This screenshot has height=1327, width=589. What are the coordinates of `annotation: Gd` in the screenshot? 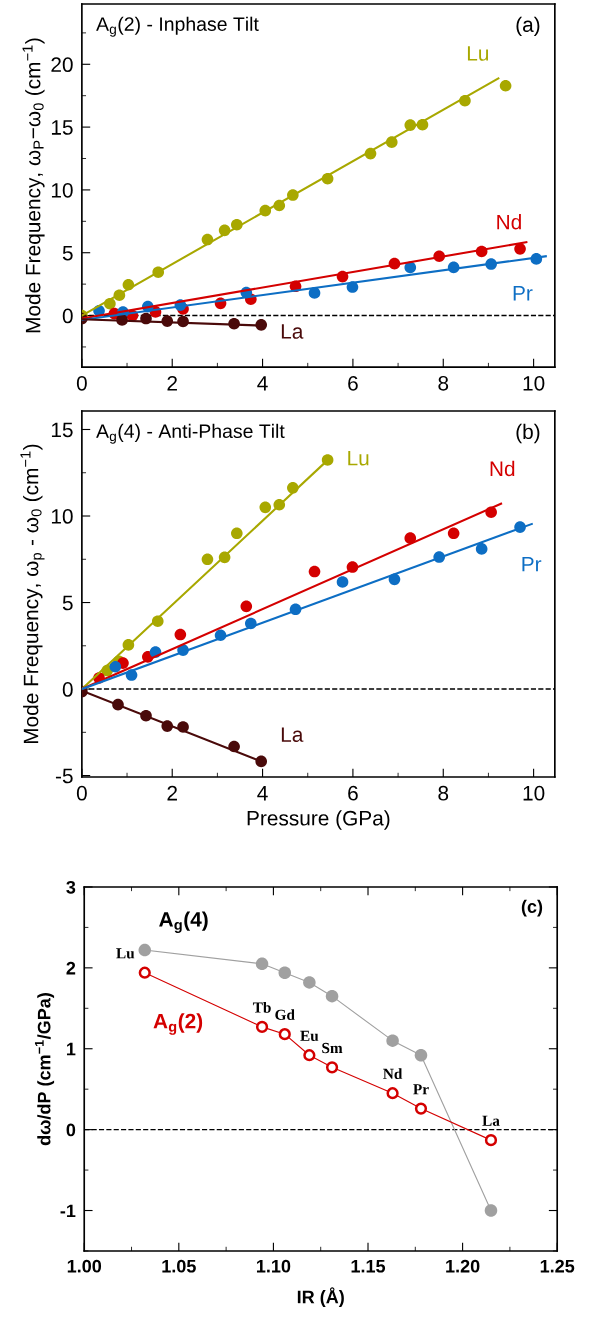 It's located at (285, 1014).